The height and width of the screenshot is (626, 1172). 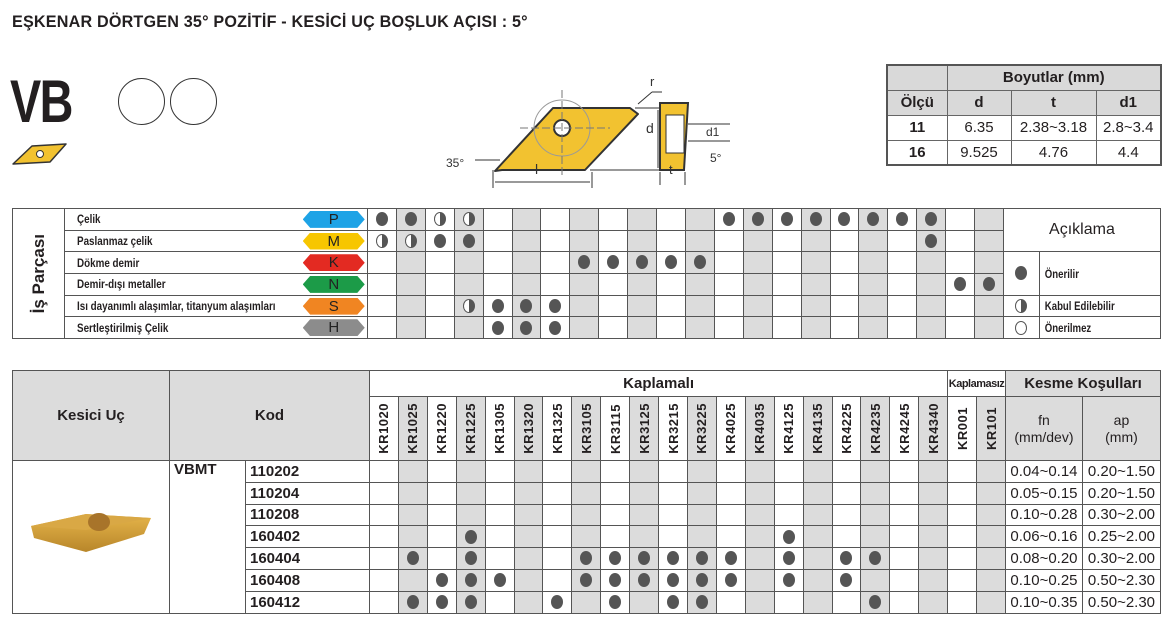 I want to click on d1-cell: 2.8~3.4, so click(x=1128, y=127).